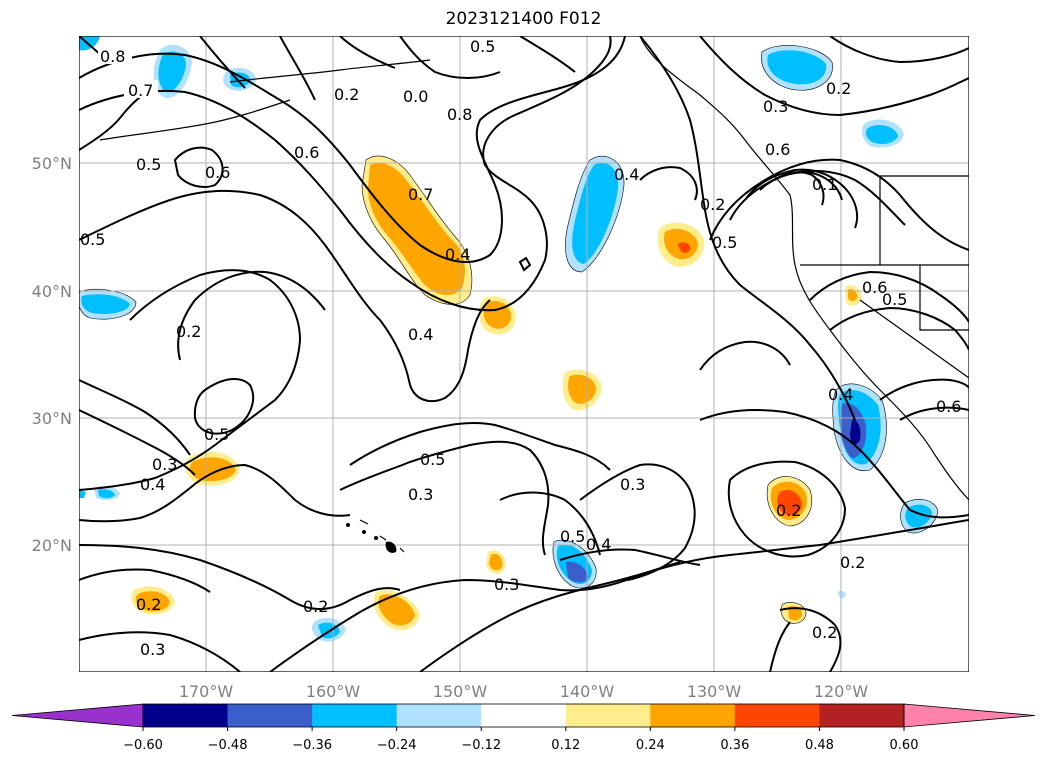 Image resolution: width=1047 pixels, height=765 pixels. Describe the element at coordinates (371, 538) in the screenshot. I see `hawaii-islands` at that location.